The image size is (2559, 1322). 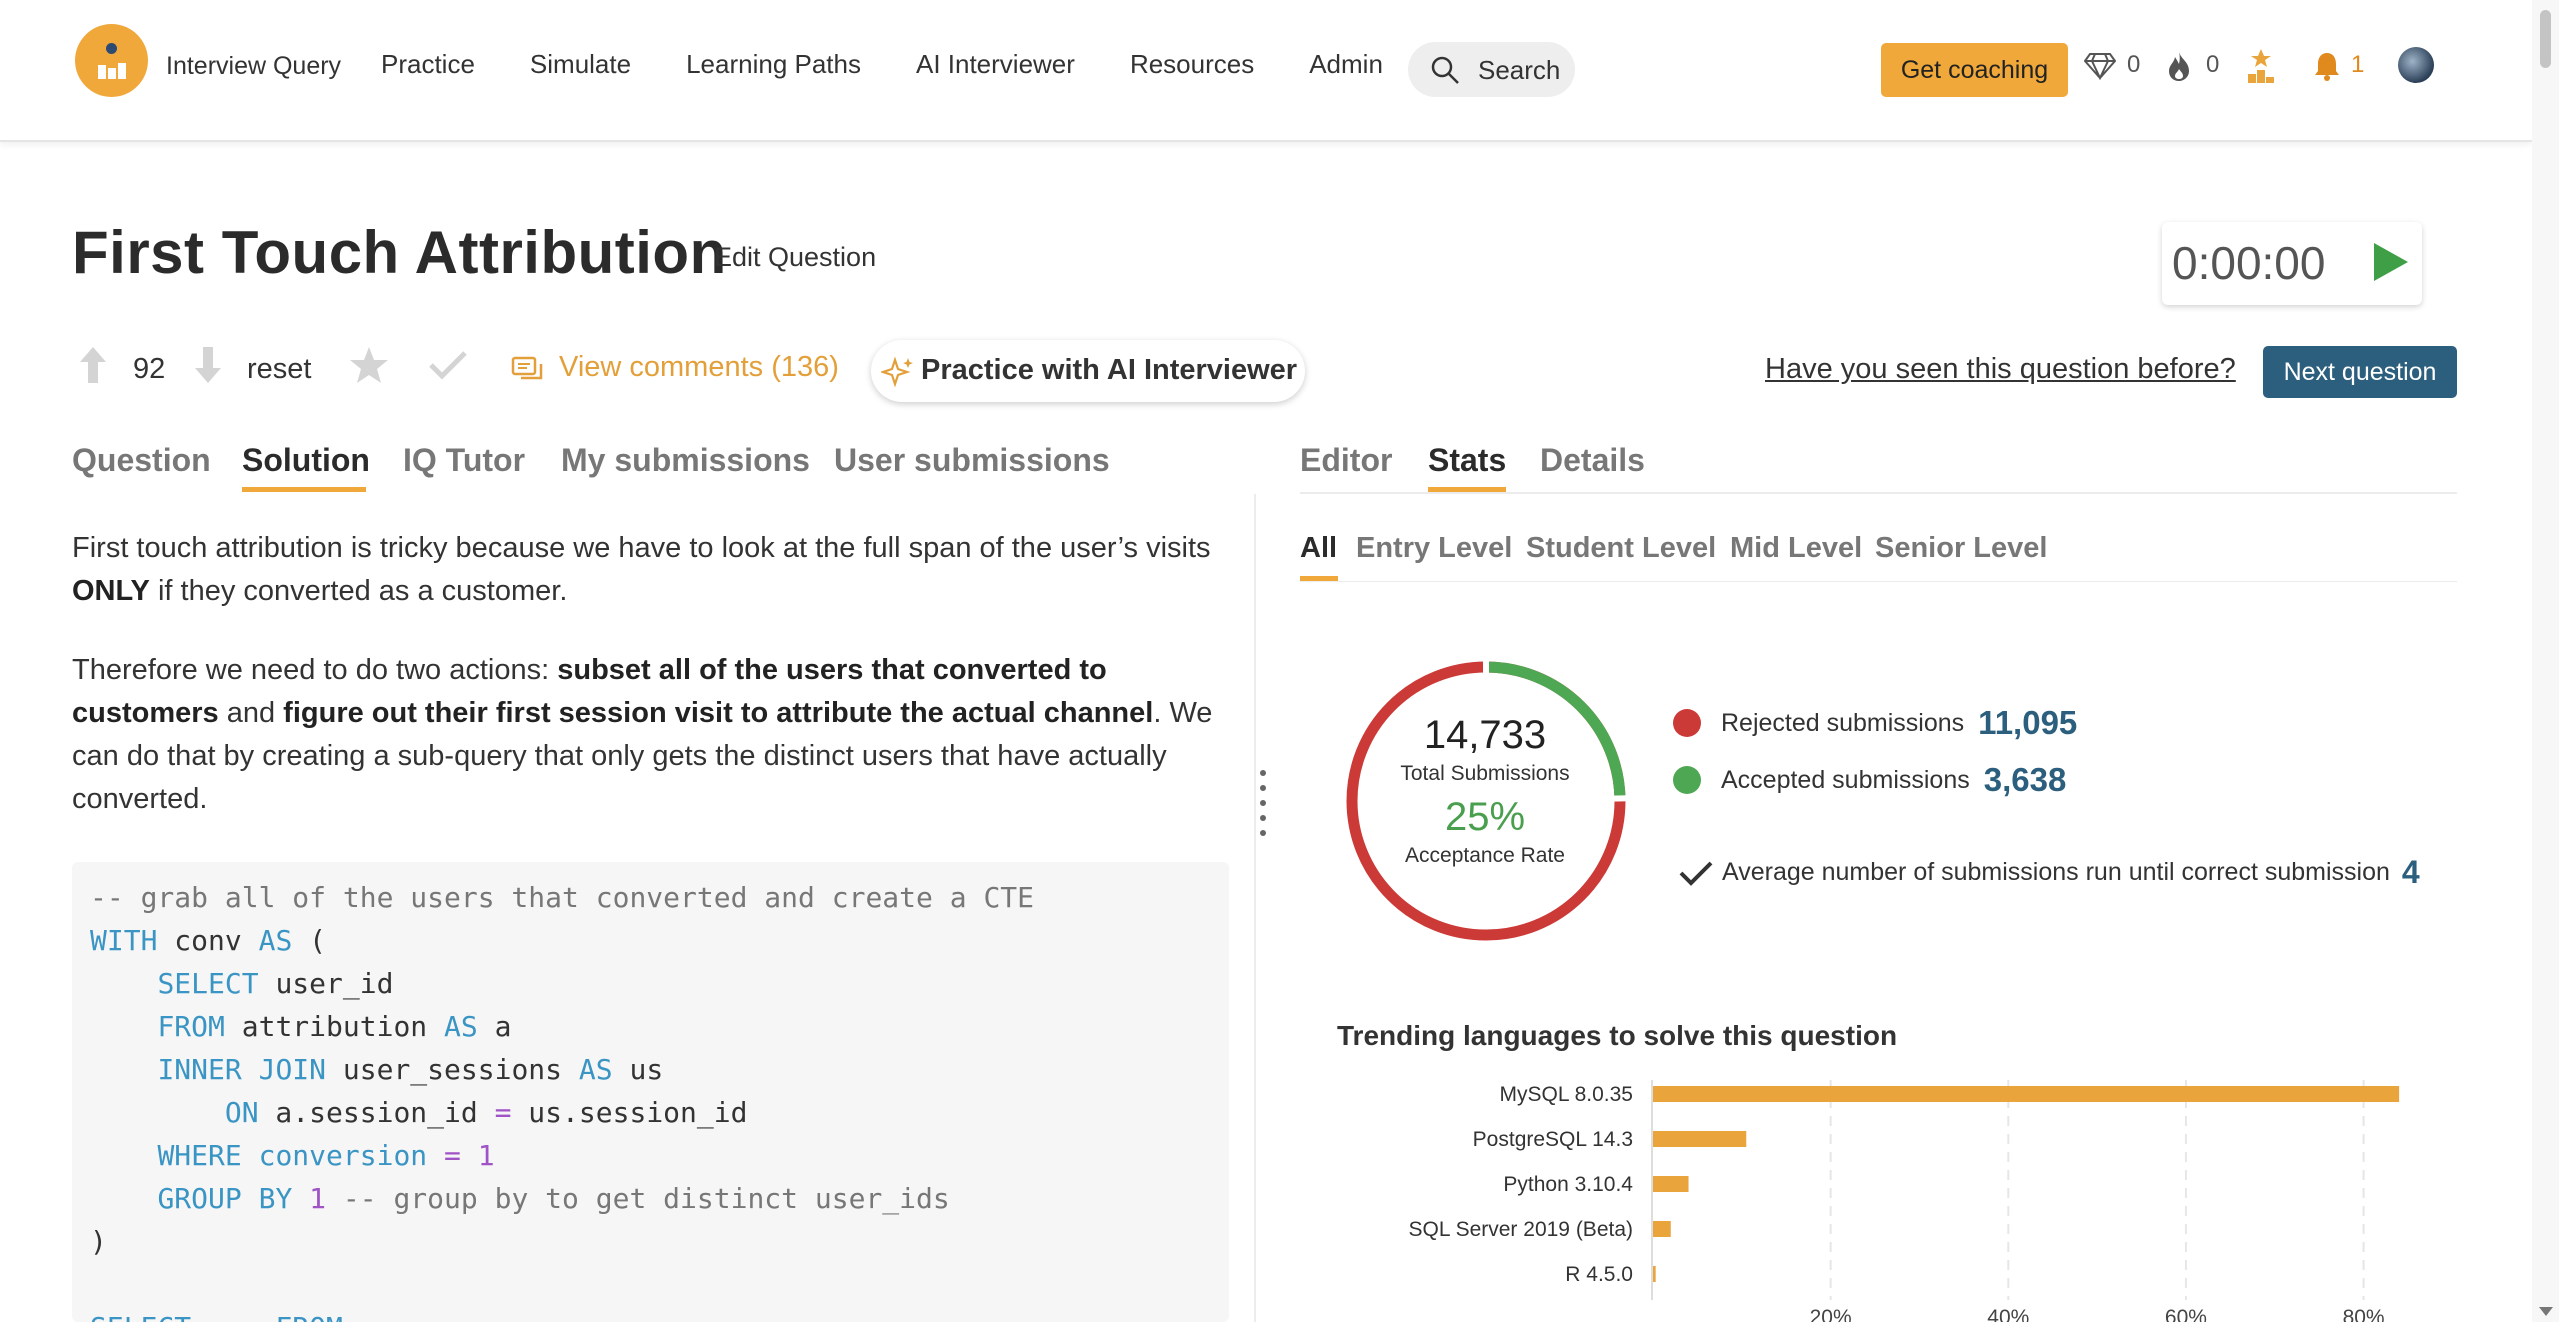 What do you see at coordinates (448, 365) in the screenshot?
I see `checkmark-icon` at bounding box center [448, 365].